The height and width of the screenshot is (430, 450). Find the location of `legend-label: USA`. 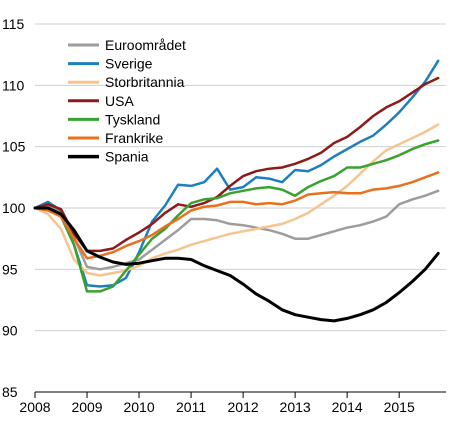

legend-label: USA is located at coordinates (119, 101).